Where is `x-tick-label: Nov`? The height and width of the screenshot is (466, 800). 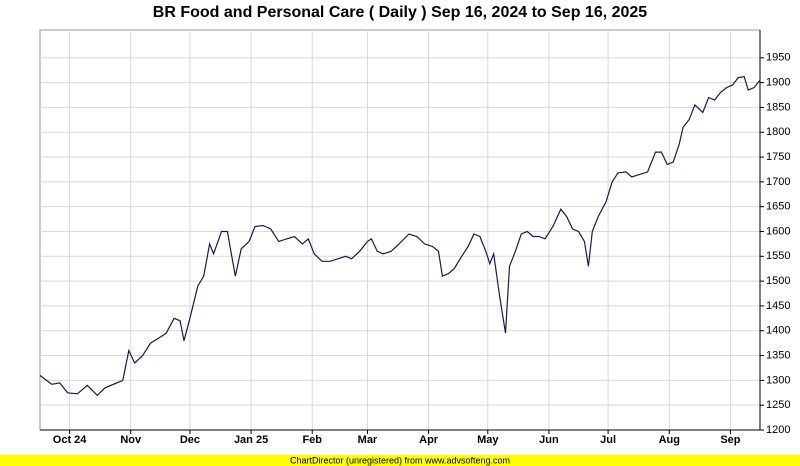
x-tick-label: Nov is located at coordinates (131, 440).